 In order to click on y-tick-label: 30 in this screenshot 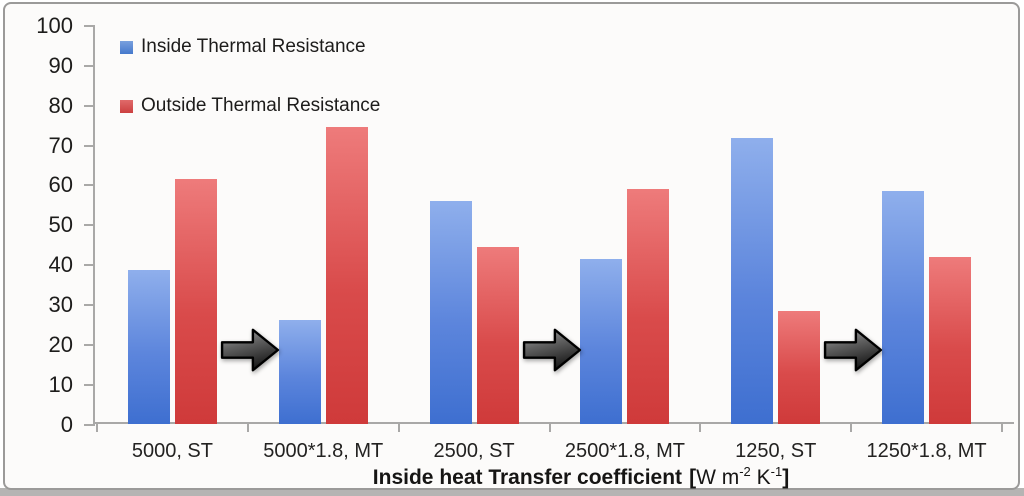, I will do `click(60, 305)`.